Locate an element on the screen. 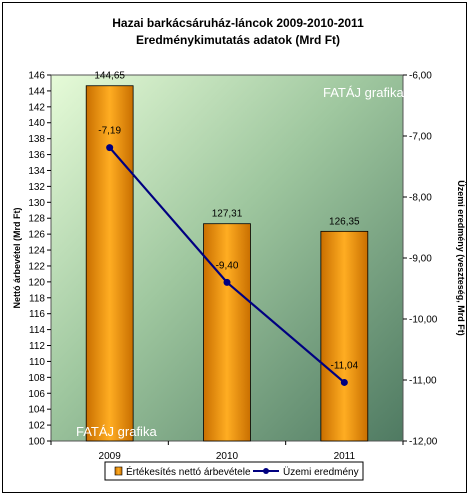 This screenshot has width=469, height=495. watermark-bottom: FATÁJ grafika is located at coordinates (116, 431).